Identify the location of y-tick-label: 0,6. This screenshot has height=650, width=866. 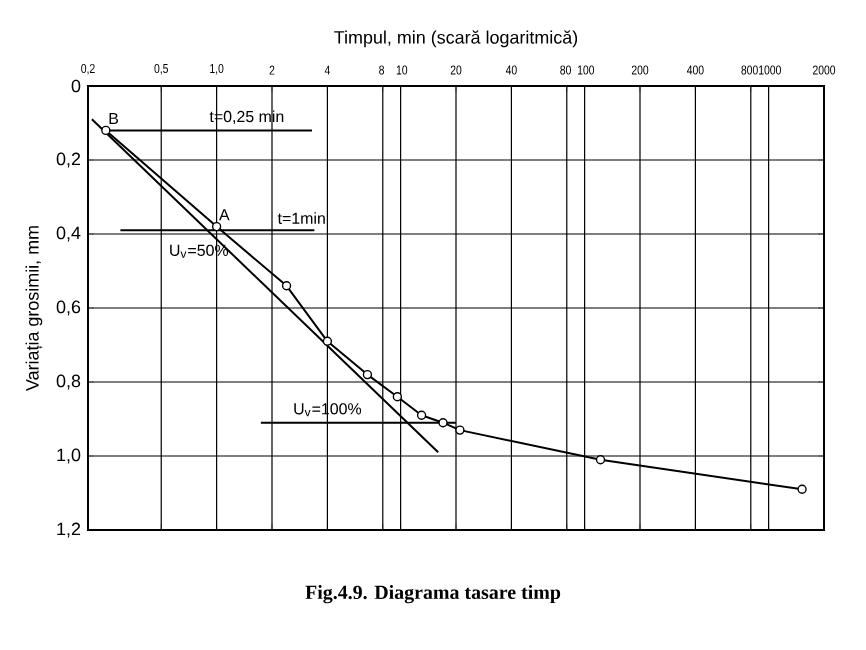
(68, 308).